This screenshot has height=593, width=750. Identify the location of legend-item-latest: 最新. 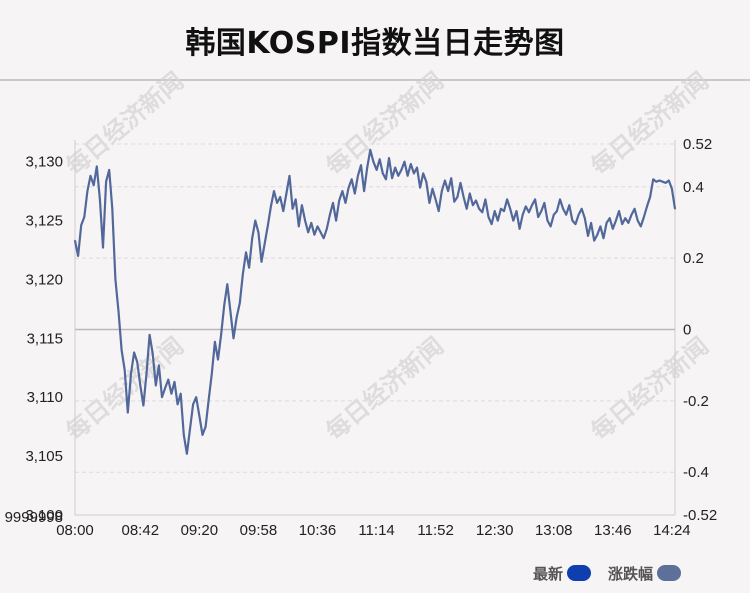
(562, 573).